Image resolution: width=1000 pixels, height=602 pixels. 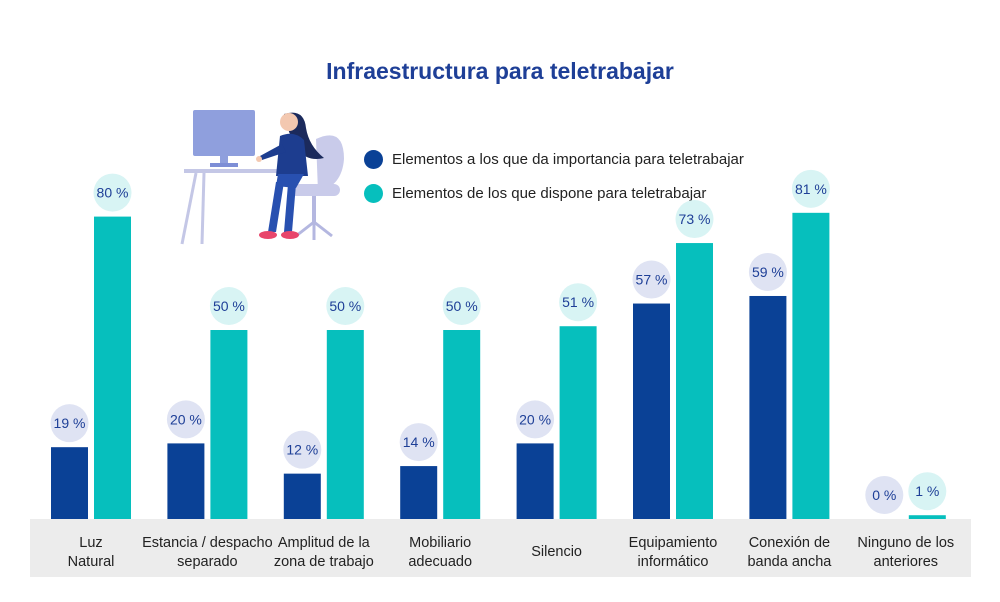 I want to click on data-label: 51 %, so click(x=578, y=302).